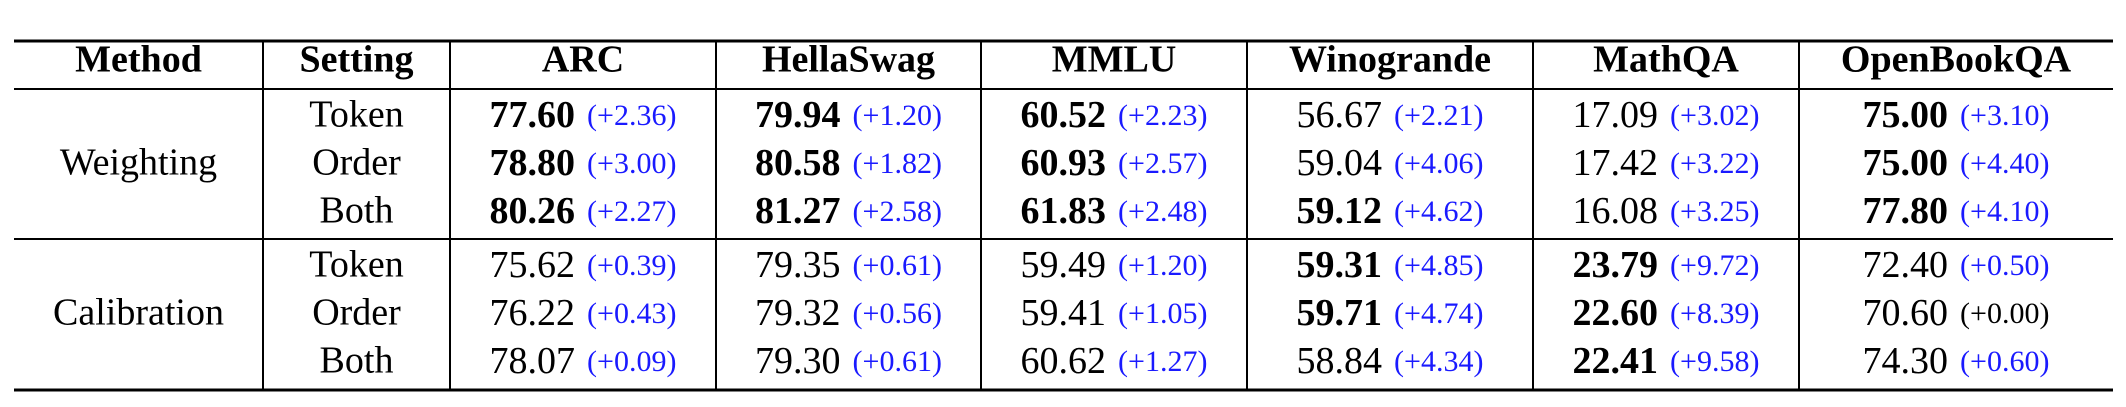 The width and height of the screenshot is (2126, 407). Describe the element at coordinates (1666, 163) in the screenshot. I see `score-cell: 17.42 (+3.22)` at that location.